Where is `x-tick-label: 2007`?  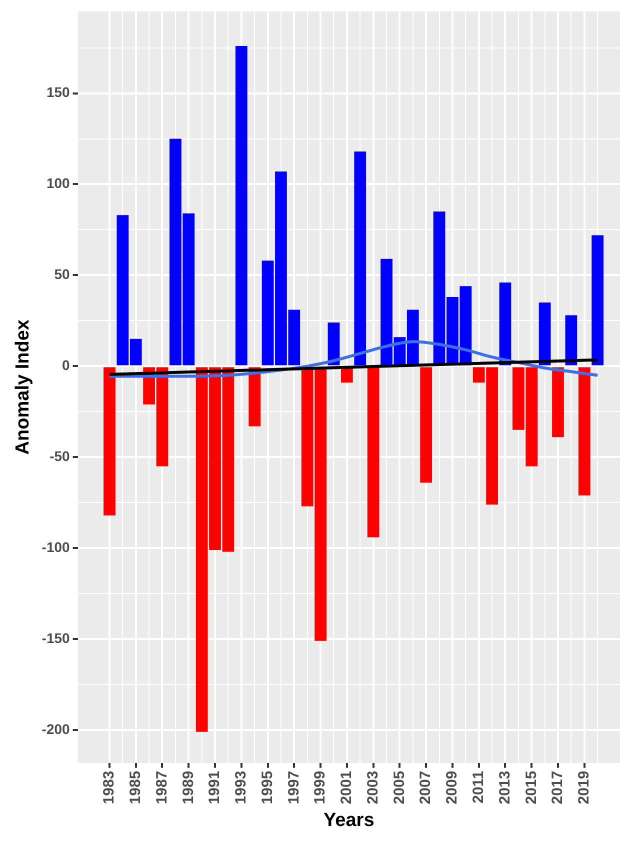
x-tick-label: 2007 is located at coordinates (425, 787).